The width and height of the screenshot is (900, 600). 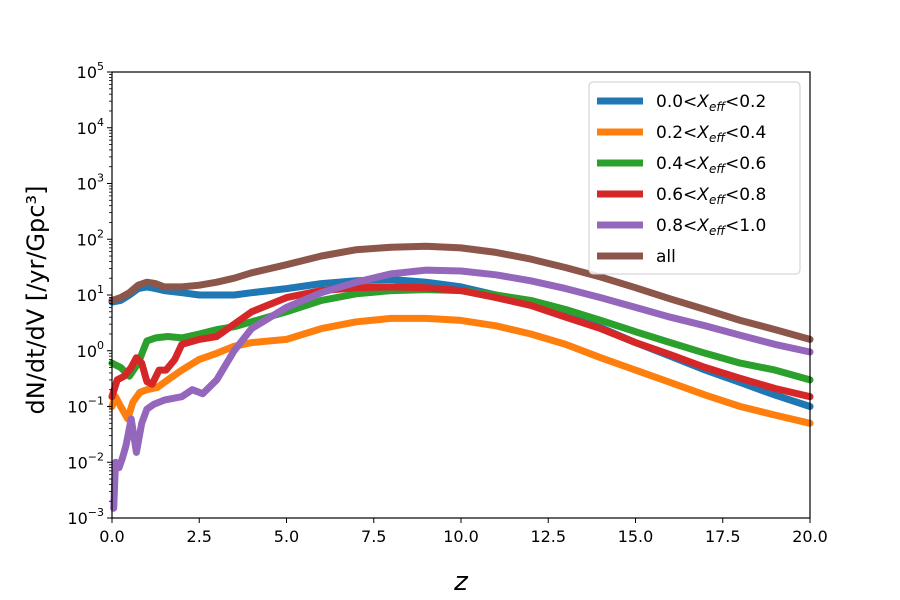 What do you see at coordinates (199, 536) in the screenshot?
I see `x-tick-label: 2.5` at bounding box center [199, 536].